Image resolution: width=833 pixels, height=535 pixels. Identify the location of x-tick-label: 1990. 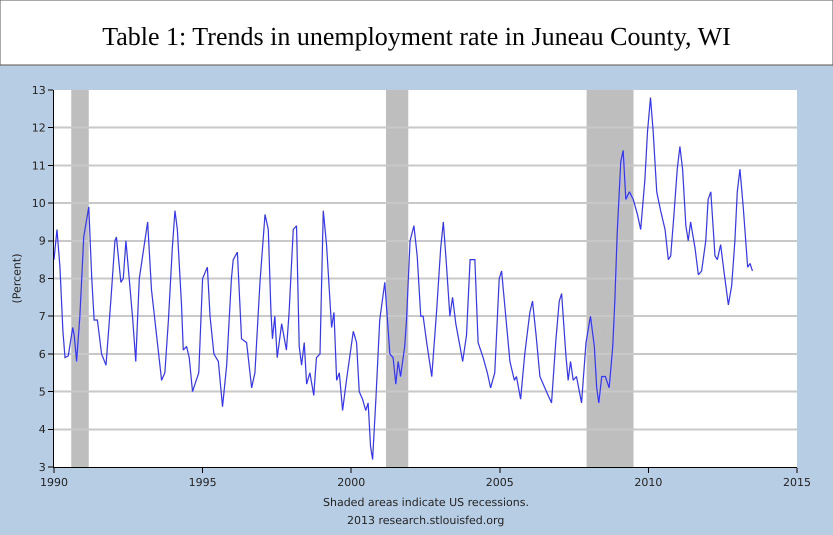
(54, 483).